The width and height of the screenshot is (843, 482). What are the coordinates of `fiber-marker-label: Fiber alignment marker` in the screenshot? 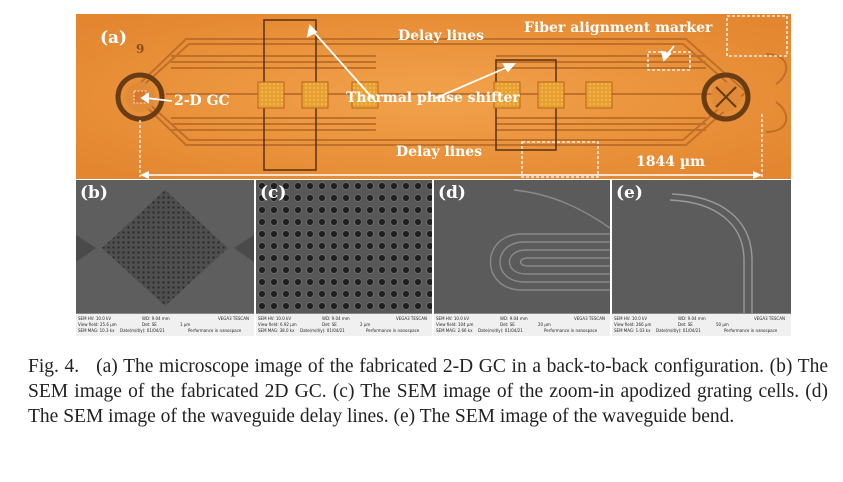 It's located at (618, 28).